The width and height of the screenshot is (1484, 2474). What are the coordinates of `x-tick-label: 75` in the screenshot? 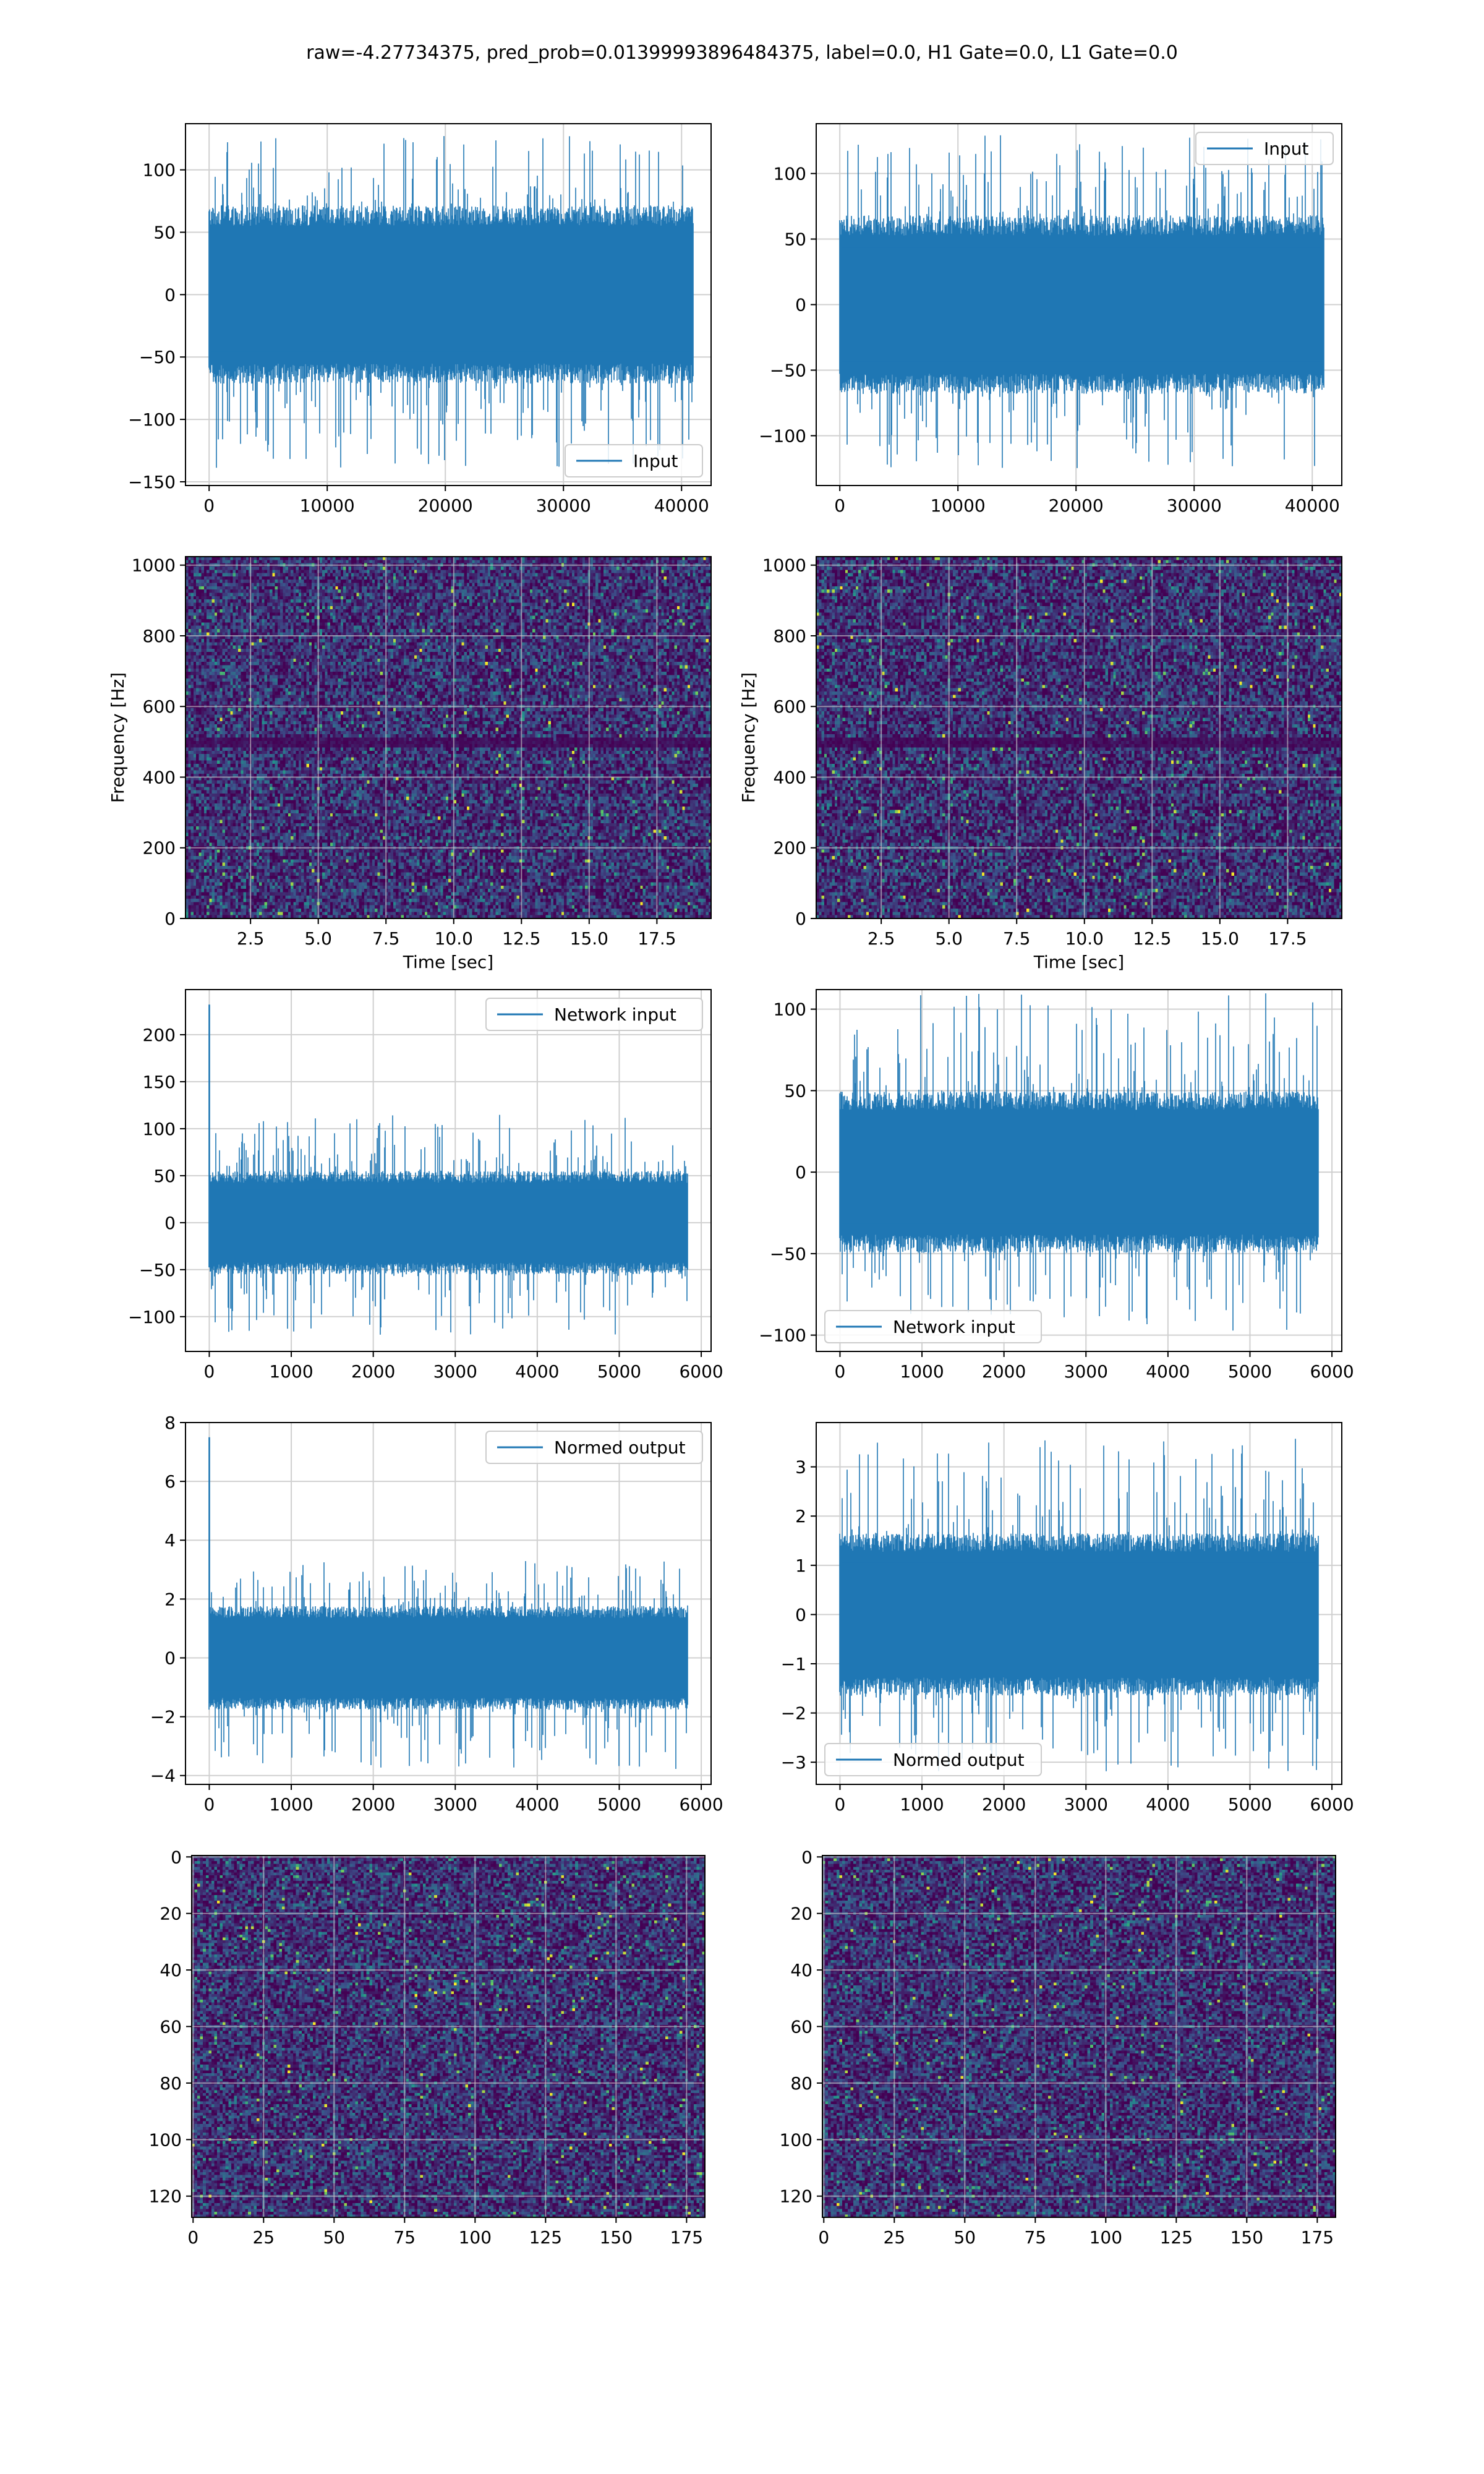 It's located at (1035, 2237).